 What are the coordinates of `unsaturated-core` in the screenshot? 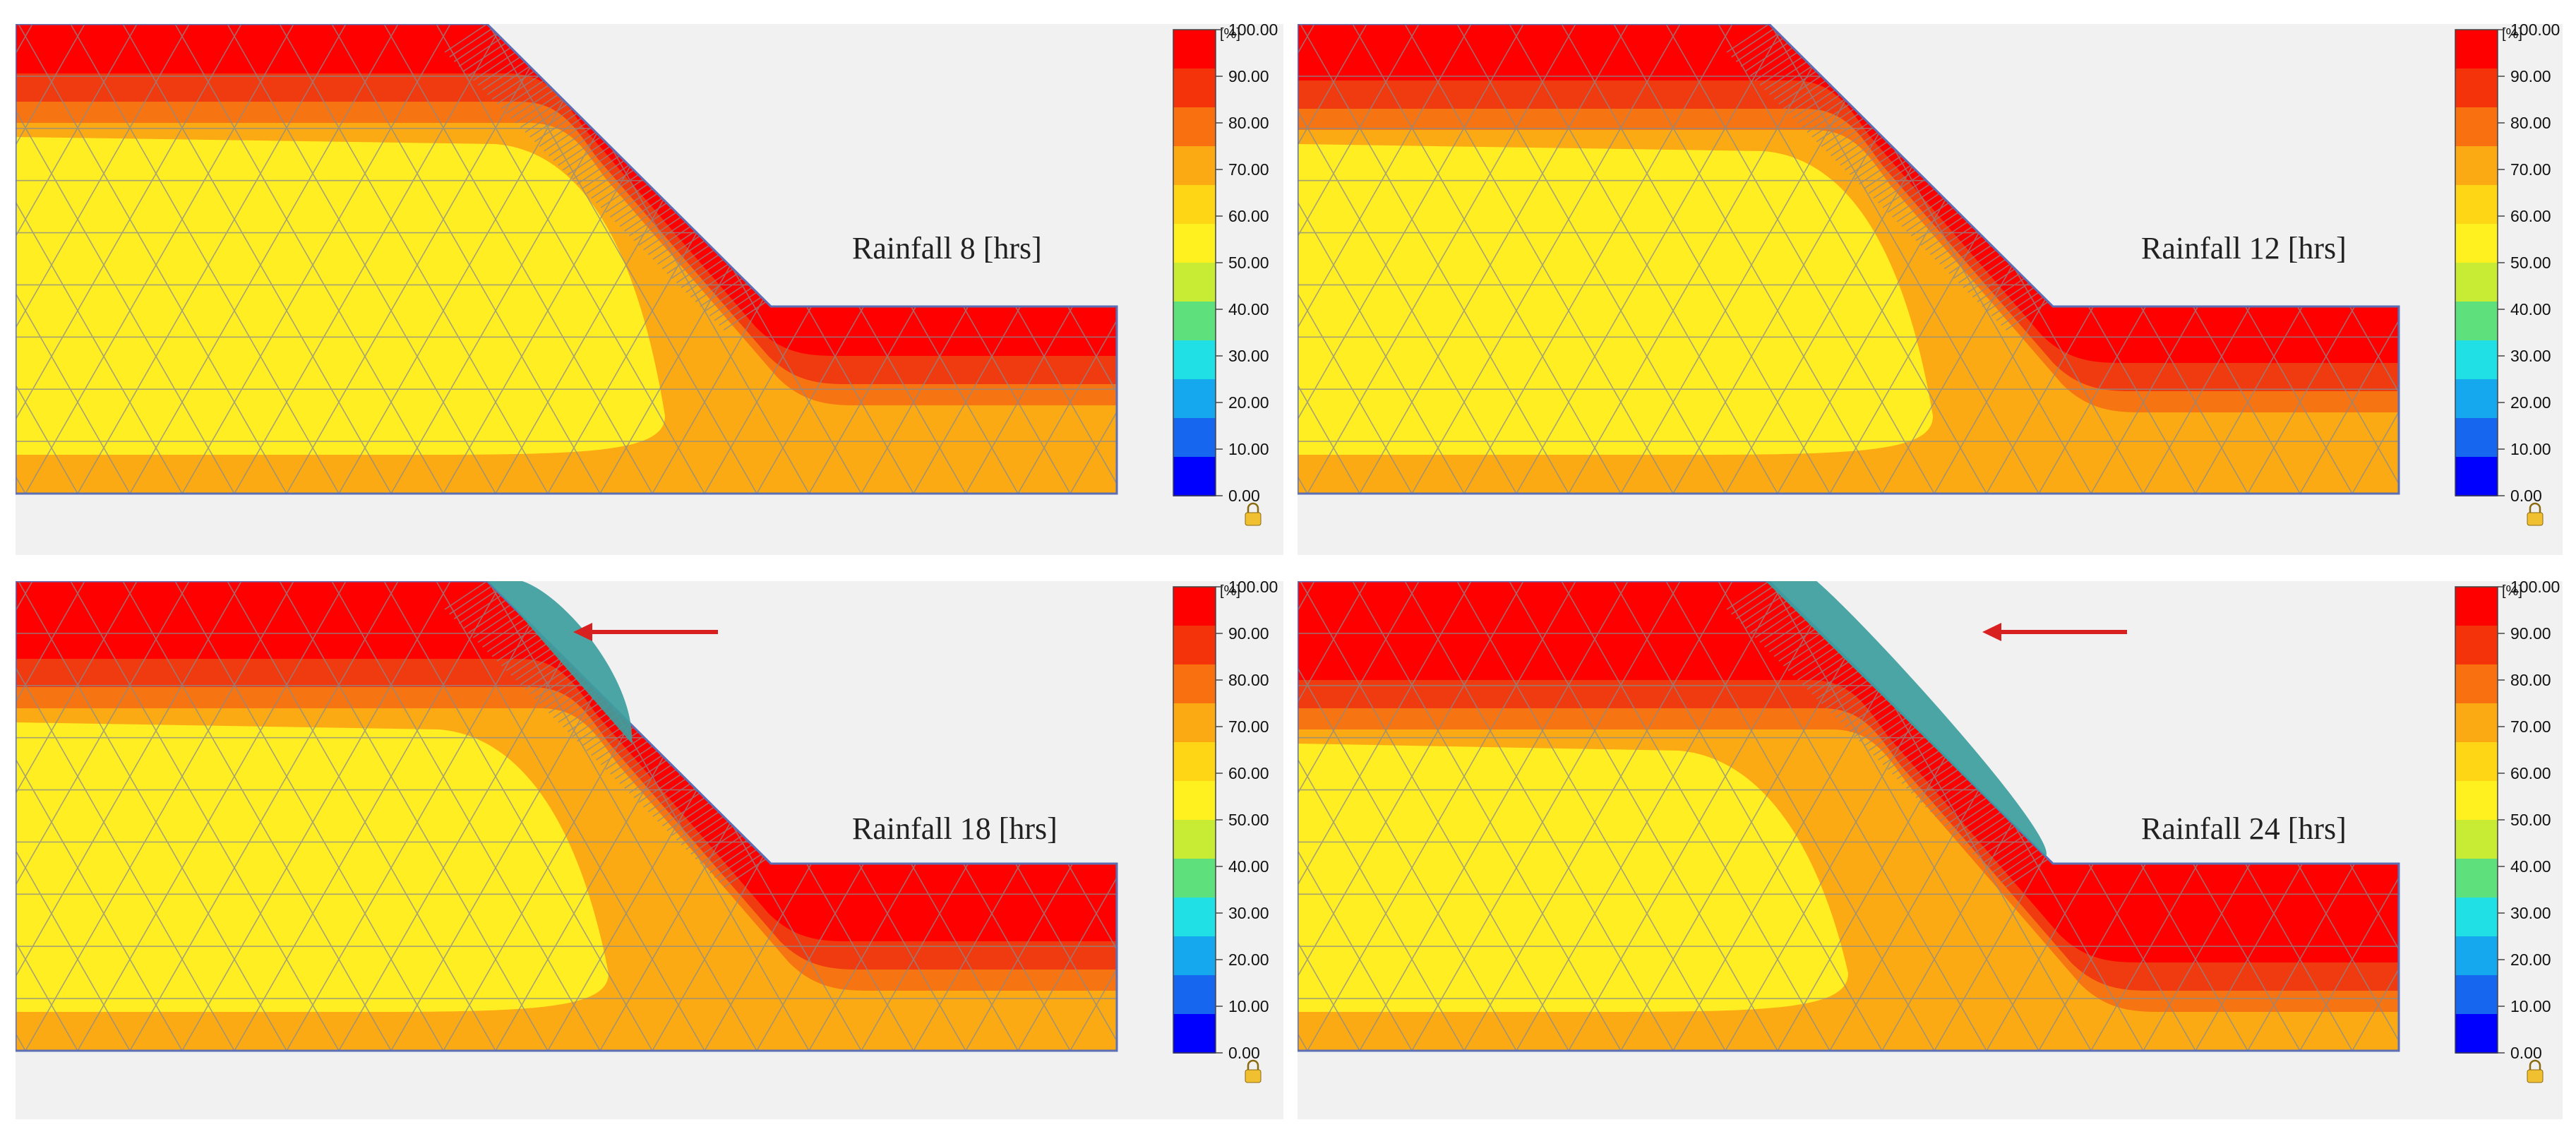 It's located at (312, 867).